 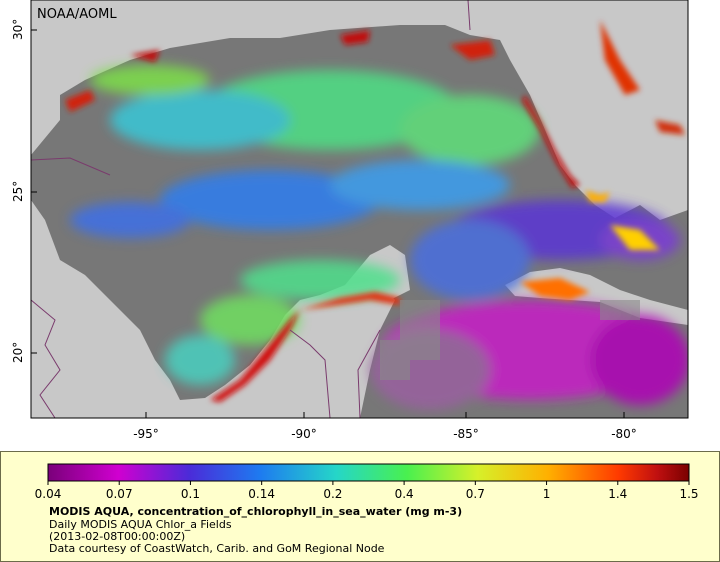 I want to click on lat-label-20: 20°, so click(x=18, y=352).